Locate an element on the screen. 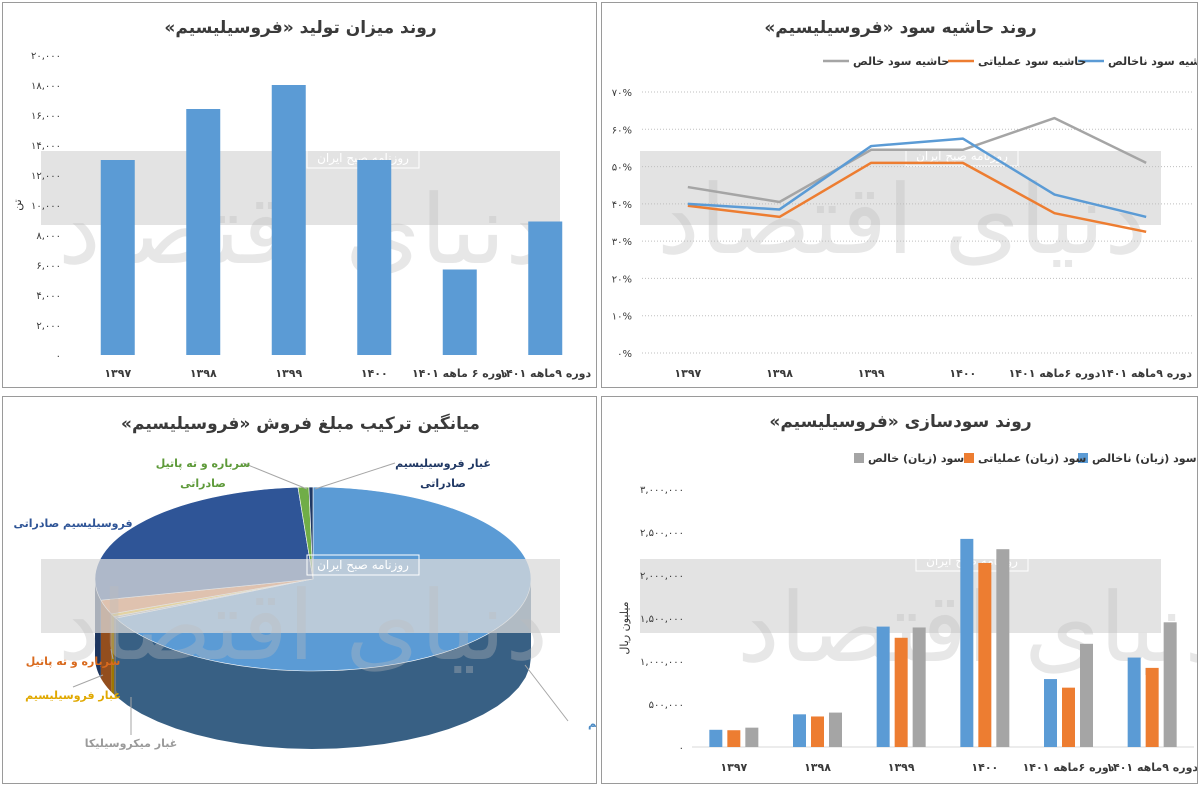  chart-title: میانگین ترکیب مبلغ فروش «فروسیلیسیم» is located at coordinates (300, 423).